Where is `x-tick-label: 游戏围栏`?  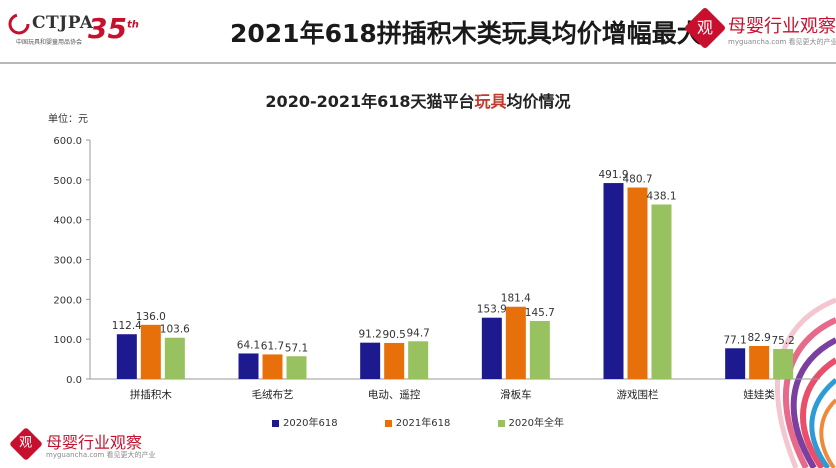 x-tick-label: 游戏围栏 is located at coordinates (638, 394).